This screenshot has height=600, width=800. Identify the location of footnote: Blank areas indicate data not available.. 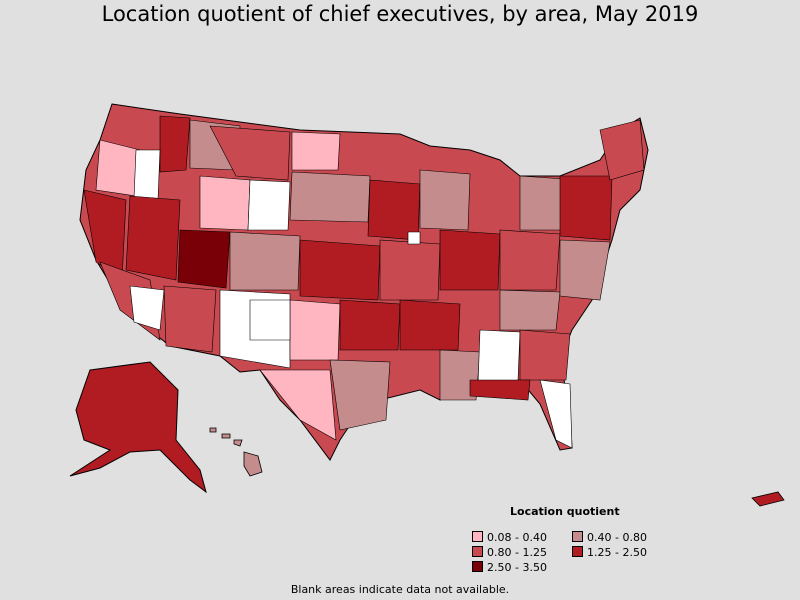
(400, 589).